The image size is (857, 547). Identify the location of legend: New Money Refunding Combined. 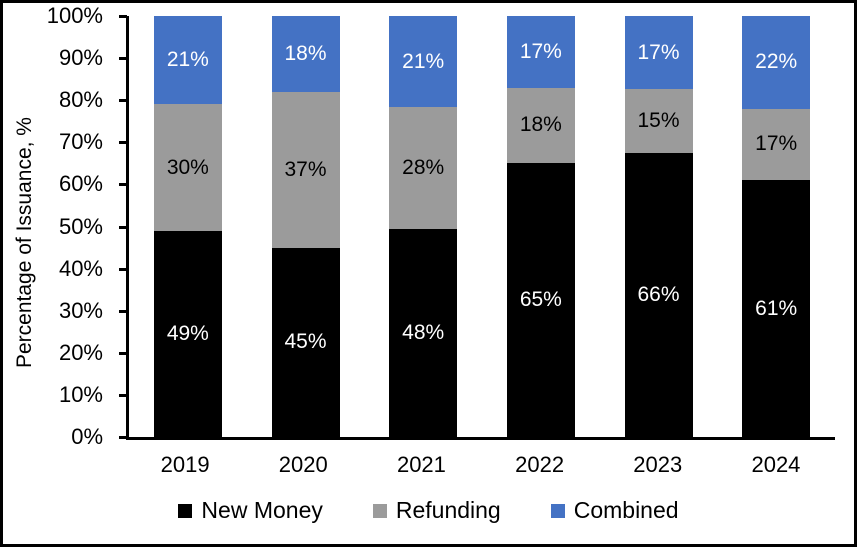
(428, 510).